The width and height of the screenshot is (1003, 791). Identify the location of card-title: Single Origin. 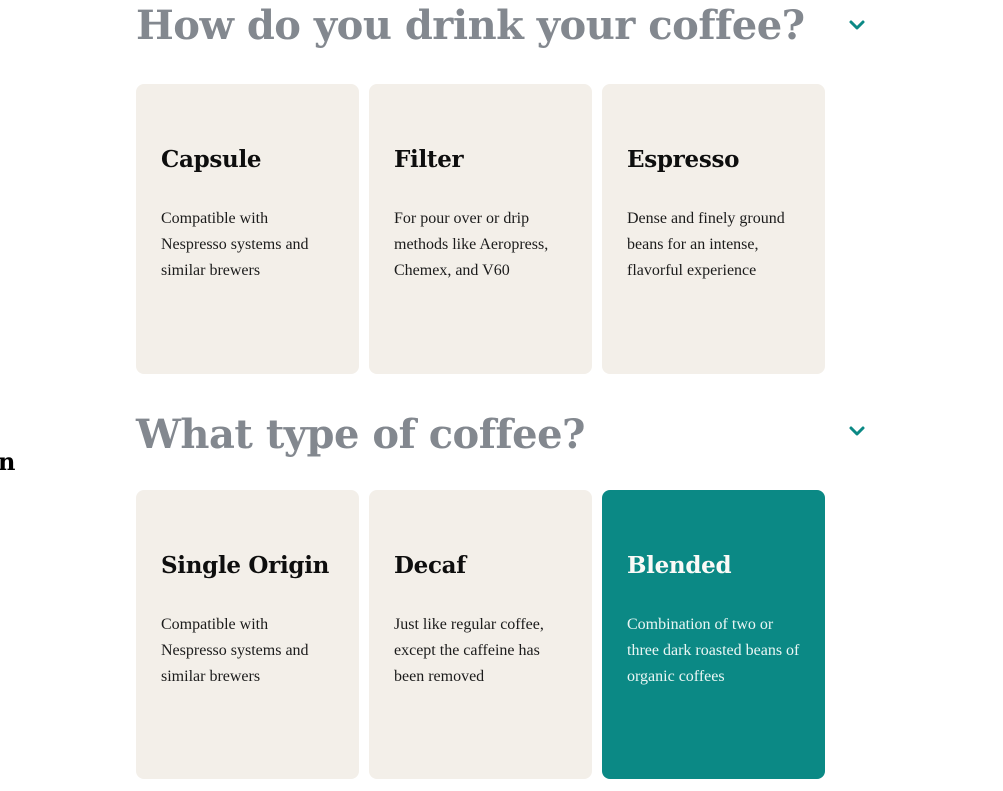
(245, 565).